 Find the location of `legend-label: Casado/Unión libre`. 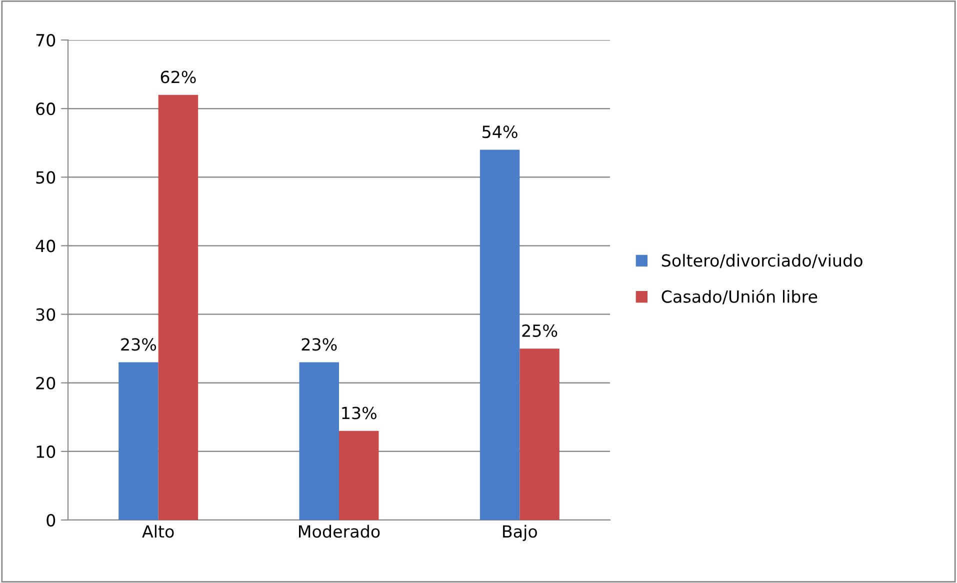

legend-label: Casado/Unión libre is located at coordinates (740, 296).